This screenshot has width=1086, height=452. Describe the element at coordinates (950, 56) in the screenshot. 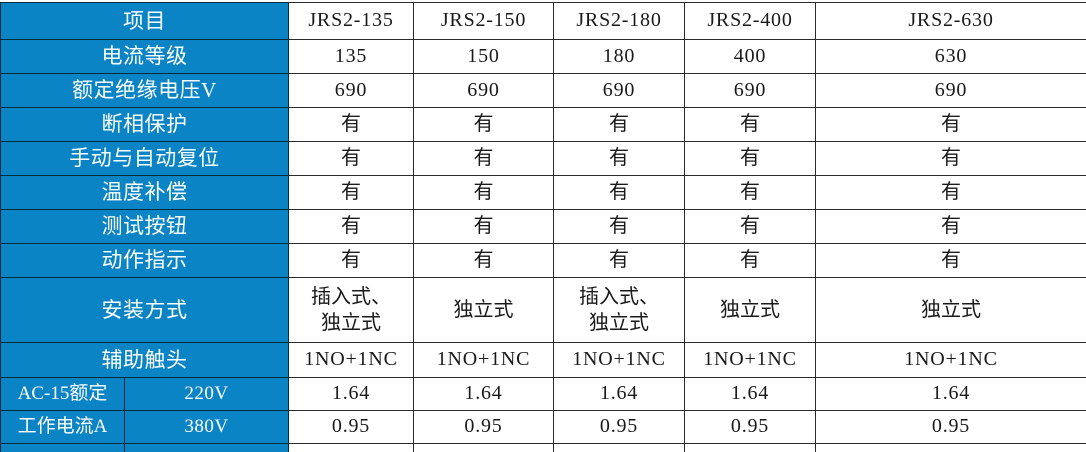

I see `cell-value: 630` at that location.